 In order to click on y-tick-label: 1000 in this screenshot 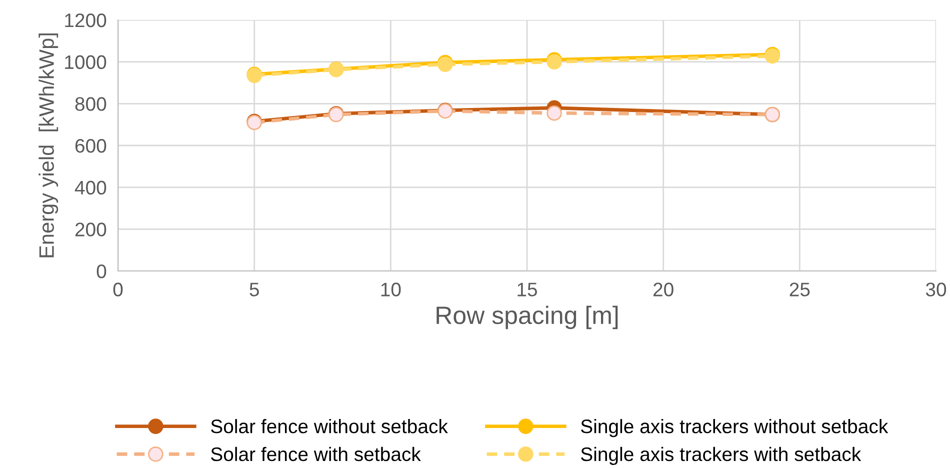, I will do `click(85, 62)`.